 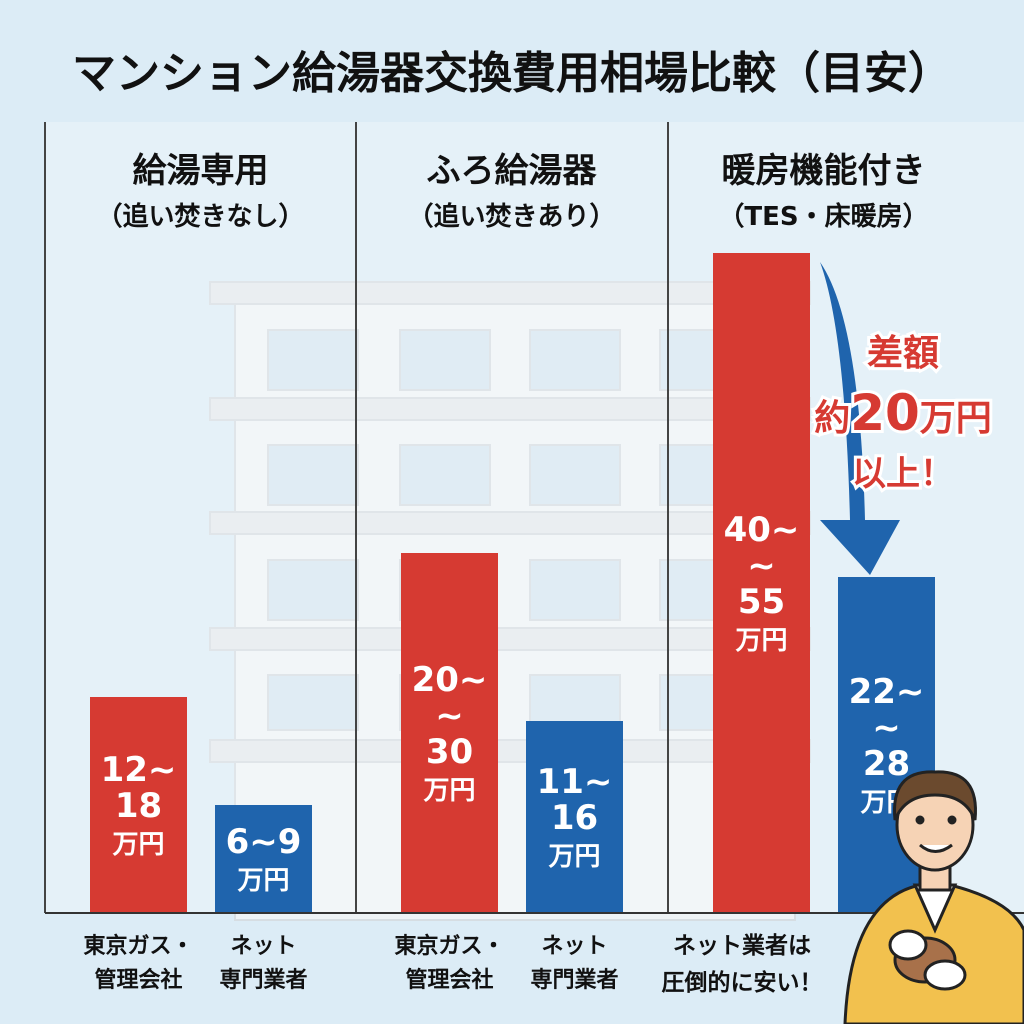 What do you see at coordinates (511, 216) in the screenshot?
I see `group-subtitle: （追い焚きあり）` at bounding box center [511, 216].